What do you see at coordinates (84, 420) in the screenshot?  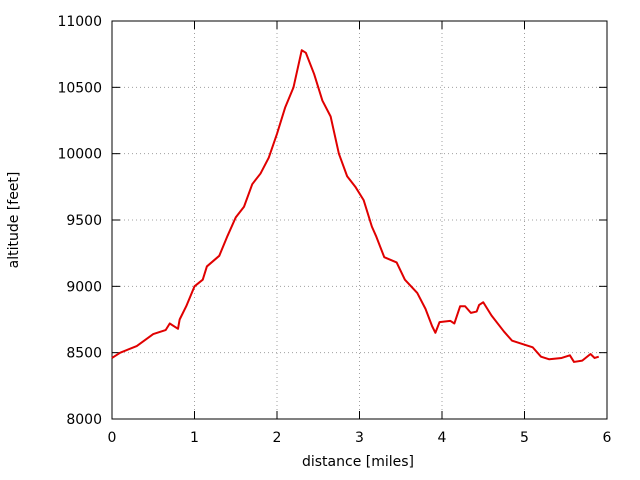 I see `y-tick-label: 8000` at bounding box center [84, 420].